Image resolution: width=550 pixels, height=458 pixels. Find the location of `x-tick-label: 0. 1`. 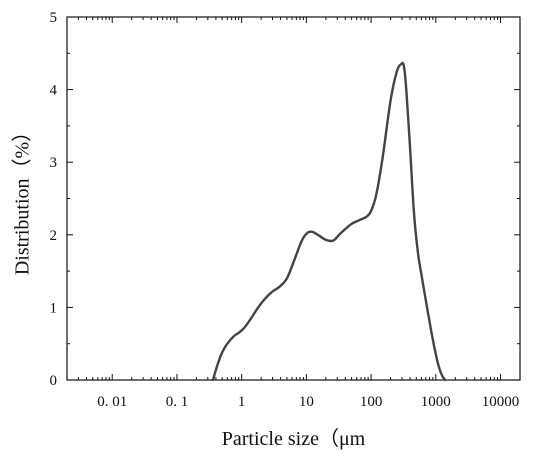

x-tick-label: 0. 1 is located at coordinates (177, 402).